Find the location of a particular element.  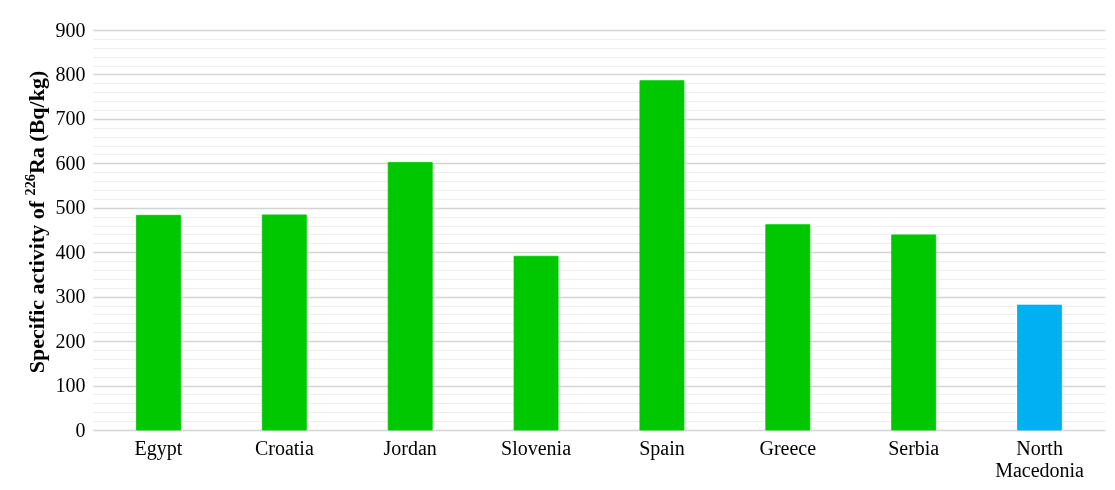

y-tick-label: 300 is located at coordinates (70, 296).